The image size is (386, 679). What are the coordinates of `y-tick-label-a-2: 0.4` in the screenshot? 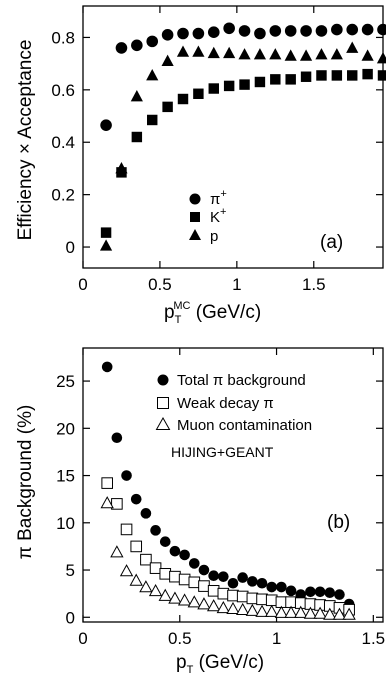 It's located at (63, 142).